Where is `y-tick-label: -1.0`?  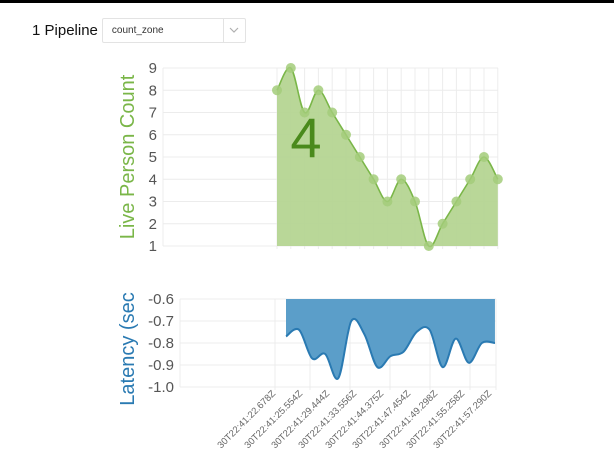
y-tick-label: -1.0 is located at coordinates (161, 387).